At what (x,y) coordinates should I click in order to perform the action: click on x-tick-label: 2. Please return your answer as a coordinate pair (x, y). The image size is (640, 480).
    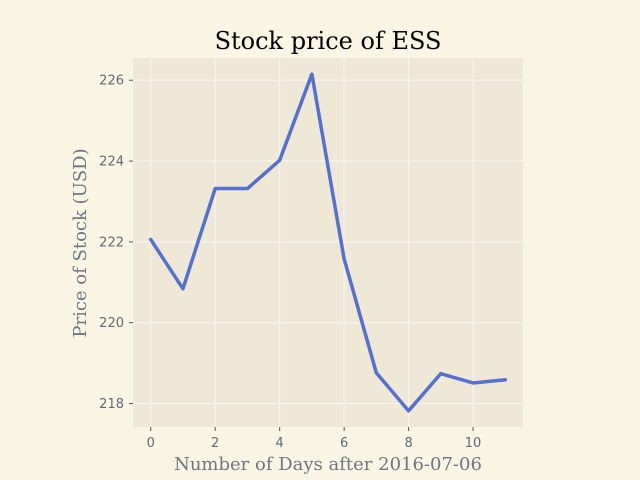
    Looking at the image, I should click on (215, 443).